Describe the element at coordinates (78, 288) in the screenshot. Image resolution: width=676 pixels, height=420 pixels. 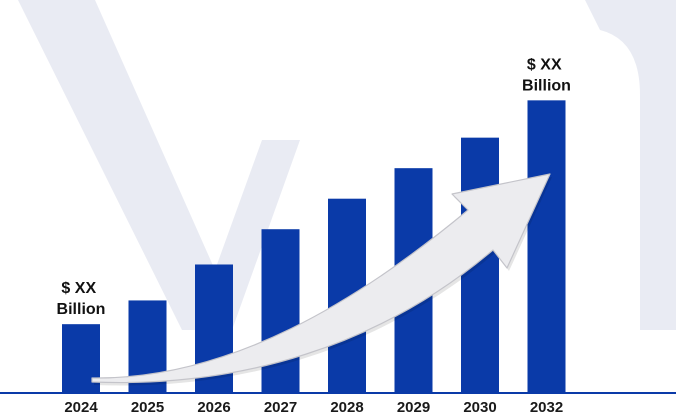
I see `first-value-annotation-line-1: $ XX` at that location.